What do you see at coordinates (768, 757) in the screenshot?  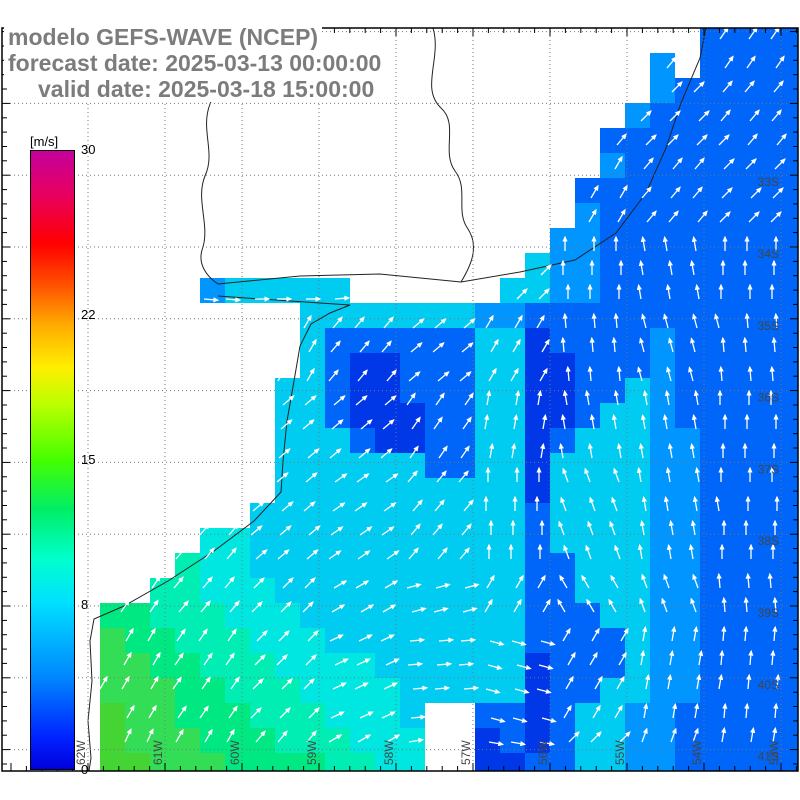 I see `lat-label: 41S` at bounding box center [768, 757].